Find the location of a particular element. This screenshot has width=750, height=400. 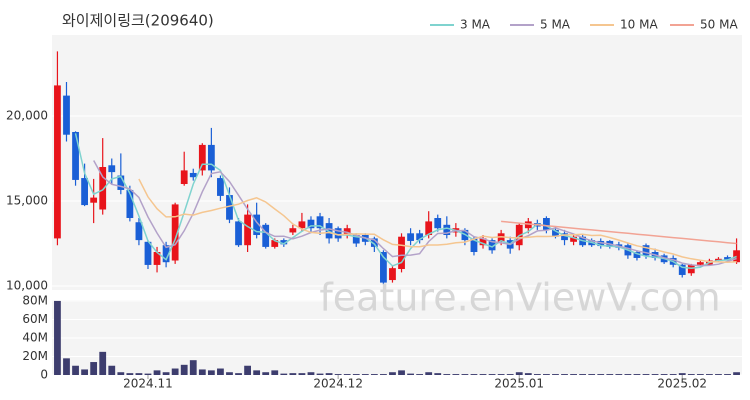

ma-line is located at coordinates (619, 232).